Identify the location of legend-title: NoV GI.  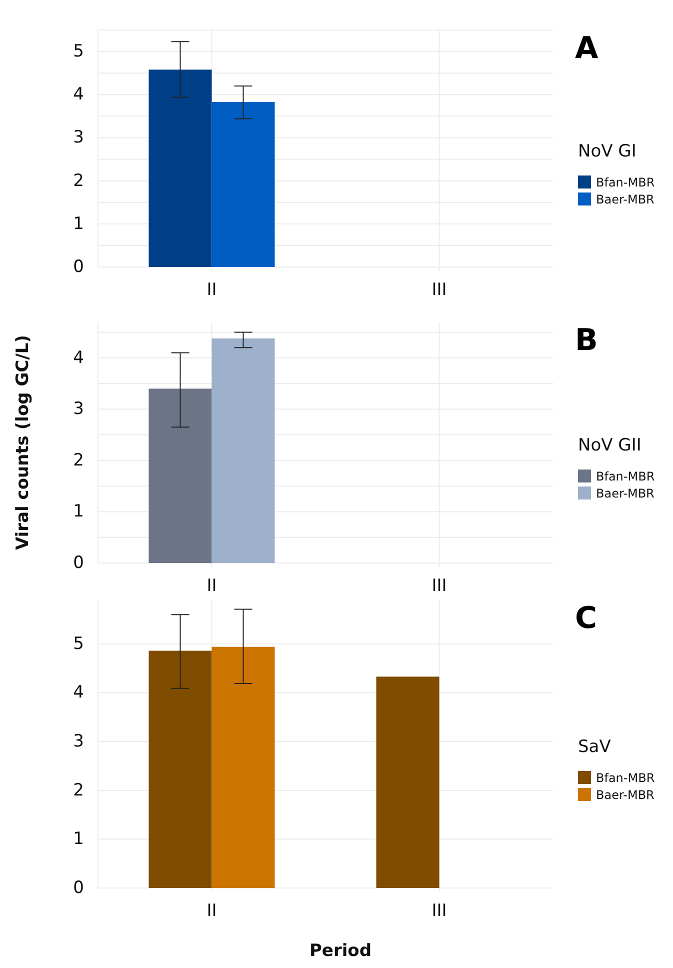
(607, 152).